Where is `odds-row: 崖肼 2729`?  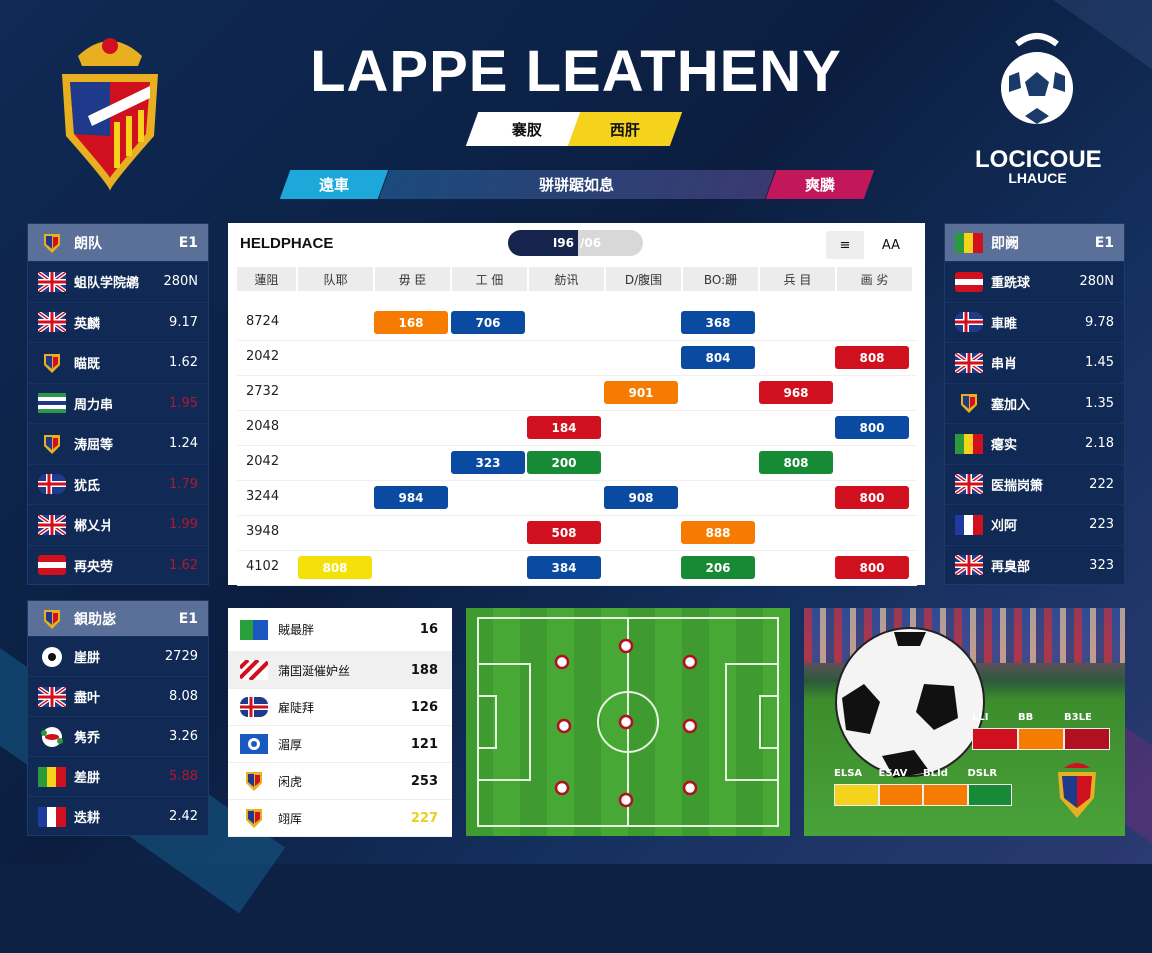
odds-row: 崖肼 2729 is located at coordinates (118, 656).